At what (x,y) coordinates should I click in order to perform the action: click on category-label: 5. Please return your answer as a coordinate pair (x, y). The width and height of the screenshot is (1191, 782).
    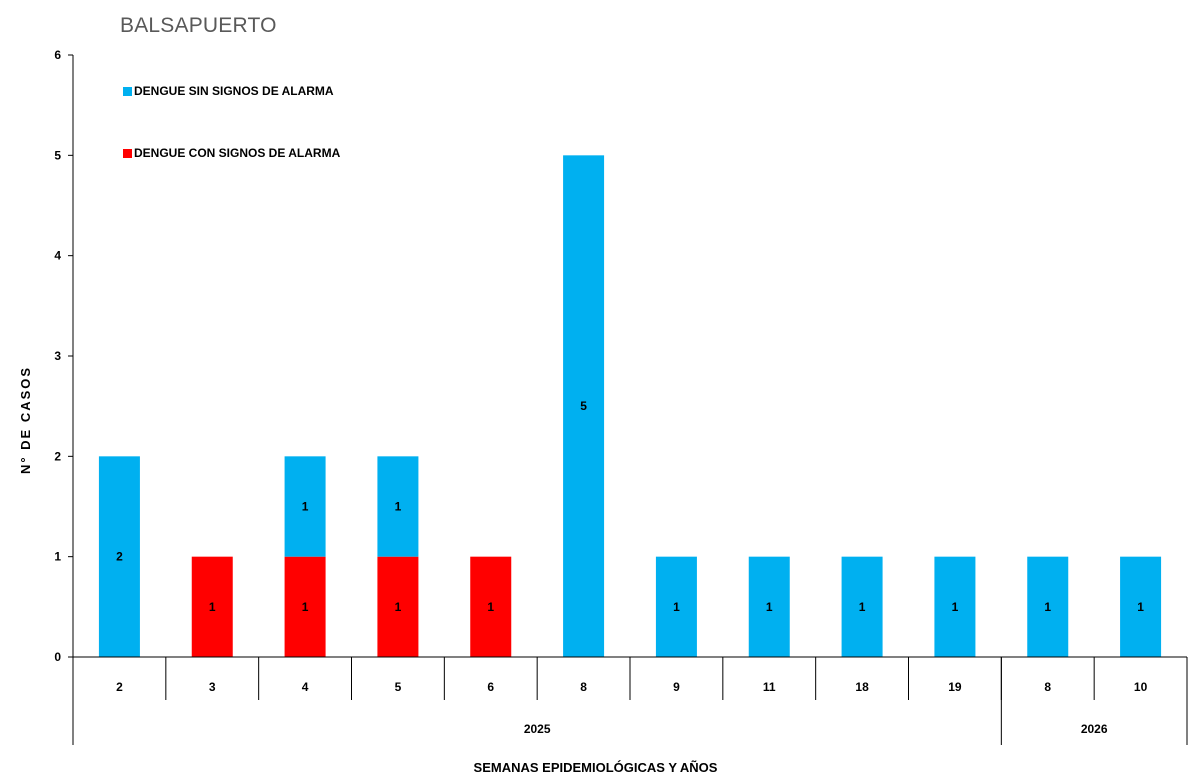
    Looking at the image, I should click on (398, 687).